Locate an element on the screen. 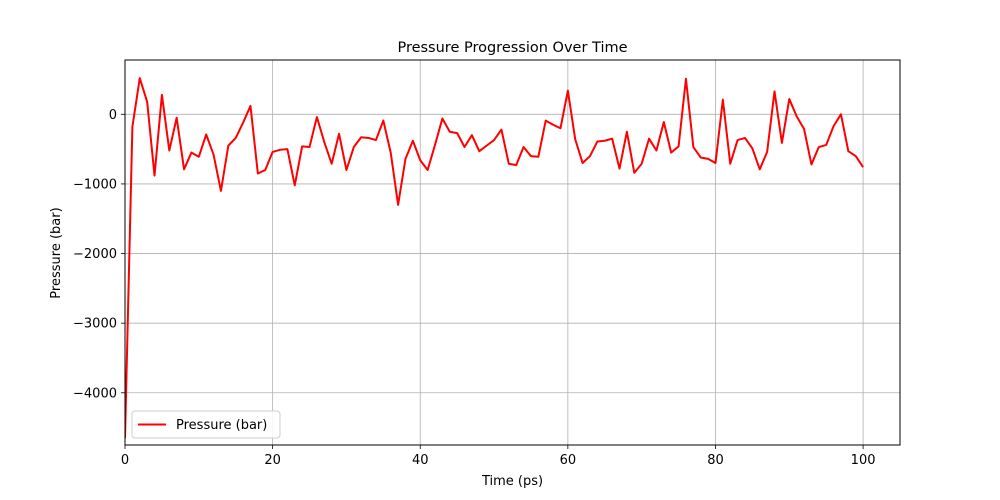 The height and width of the screenshot is (500, 1000). y-tick-label: −1000 is located at coordinates (95, 184).